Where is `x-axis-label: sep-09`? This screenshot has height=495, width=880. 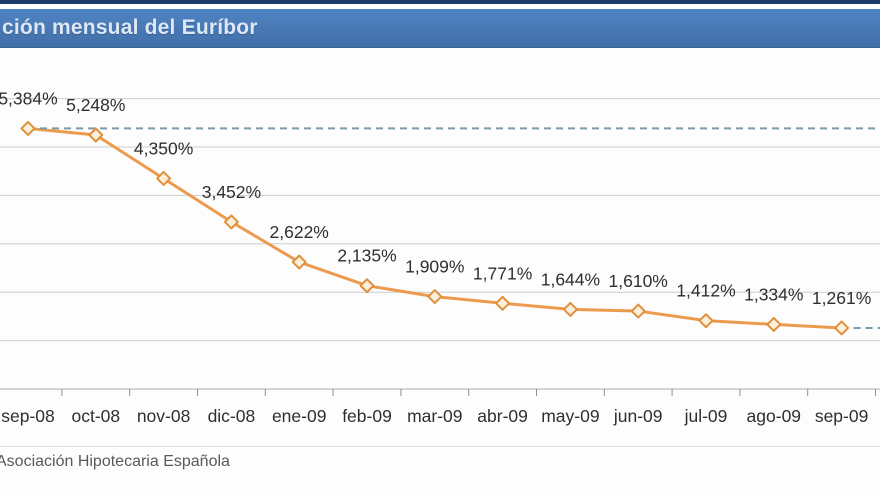
x-axis-label: sep-09 is located at coordinates (842, 416).